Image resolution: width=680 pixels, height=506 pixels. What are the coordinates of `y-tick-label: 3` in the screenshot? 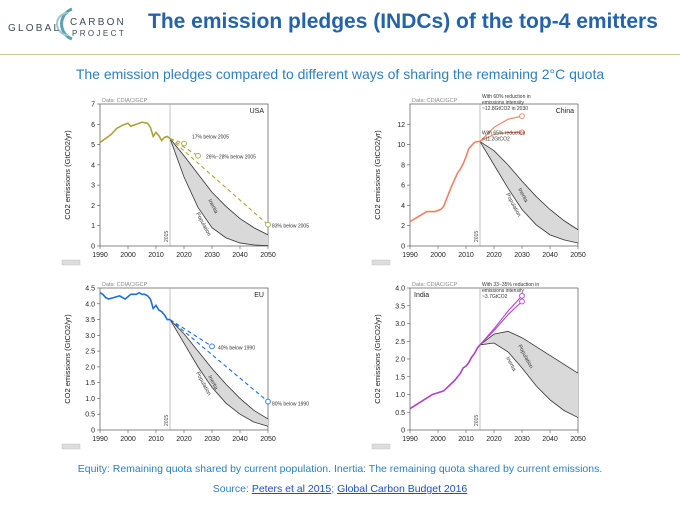 It's located at (93, 186).